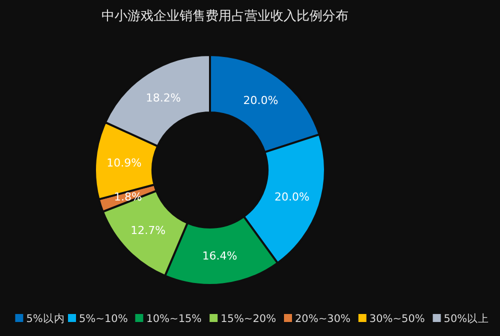  Describe the element at coordinates (248, 319) in the screenshot. I see `legend-label: 15%~20%` at that location.